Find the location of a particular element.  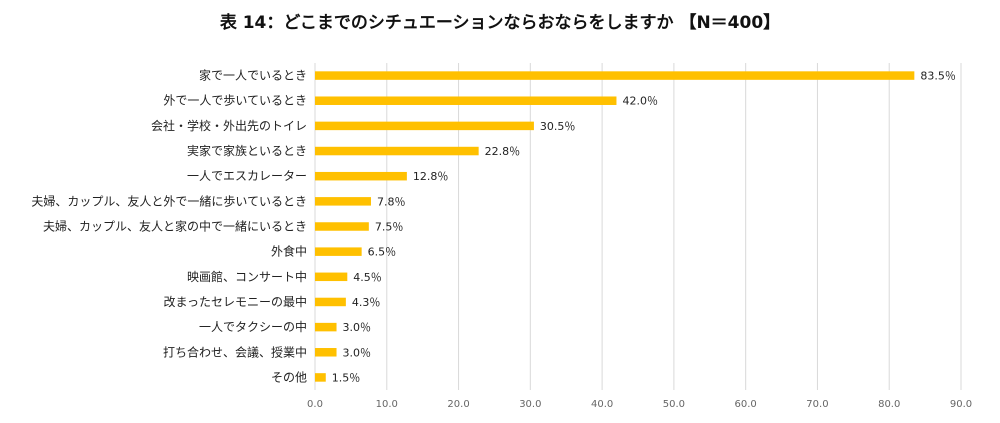

x-axis-ticks: 0.0 10.0 20.0 30.0 40.0 50.0 60.0 70.0 80.0 90.0 is located at coordinates (639, 404).